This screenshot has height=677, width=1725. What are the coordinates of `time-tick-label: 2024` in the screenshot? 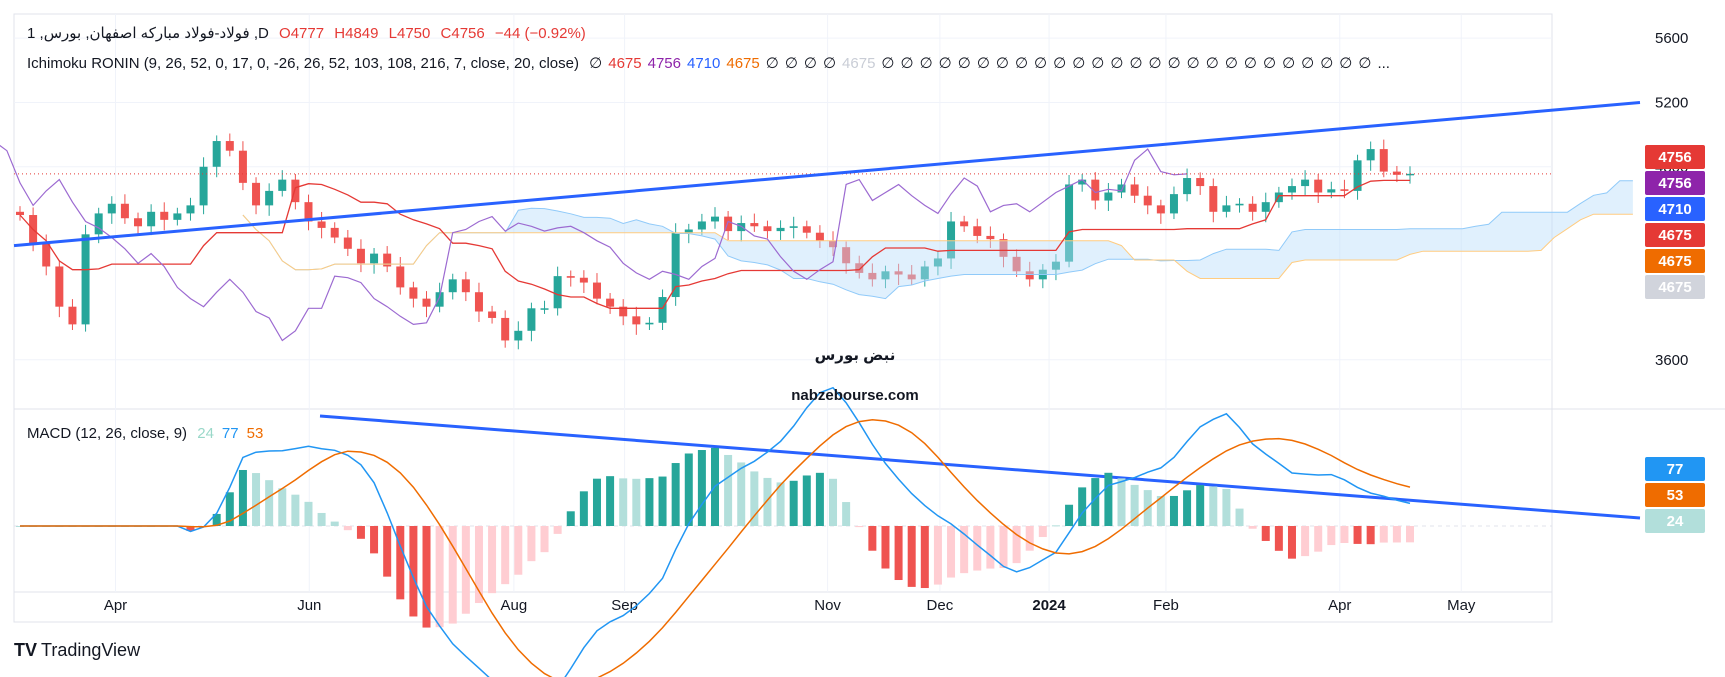 It's located at (1049, 605).